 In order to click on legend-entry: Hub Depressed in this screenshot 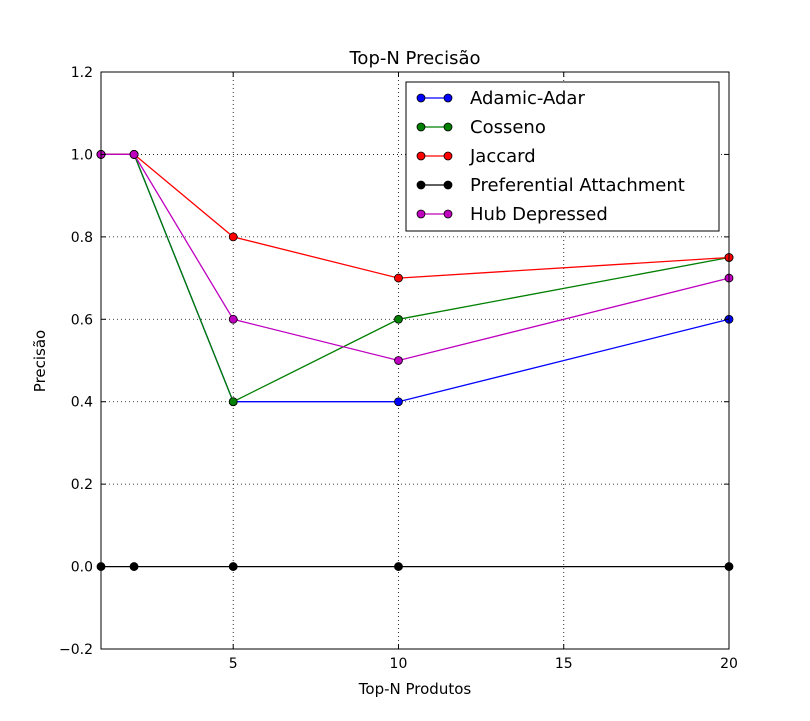, I will do `click(512, 214)`.